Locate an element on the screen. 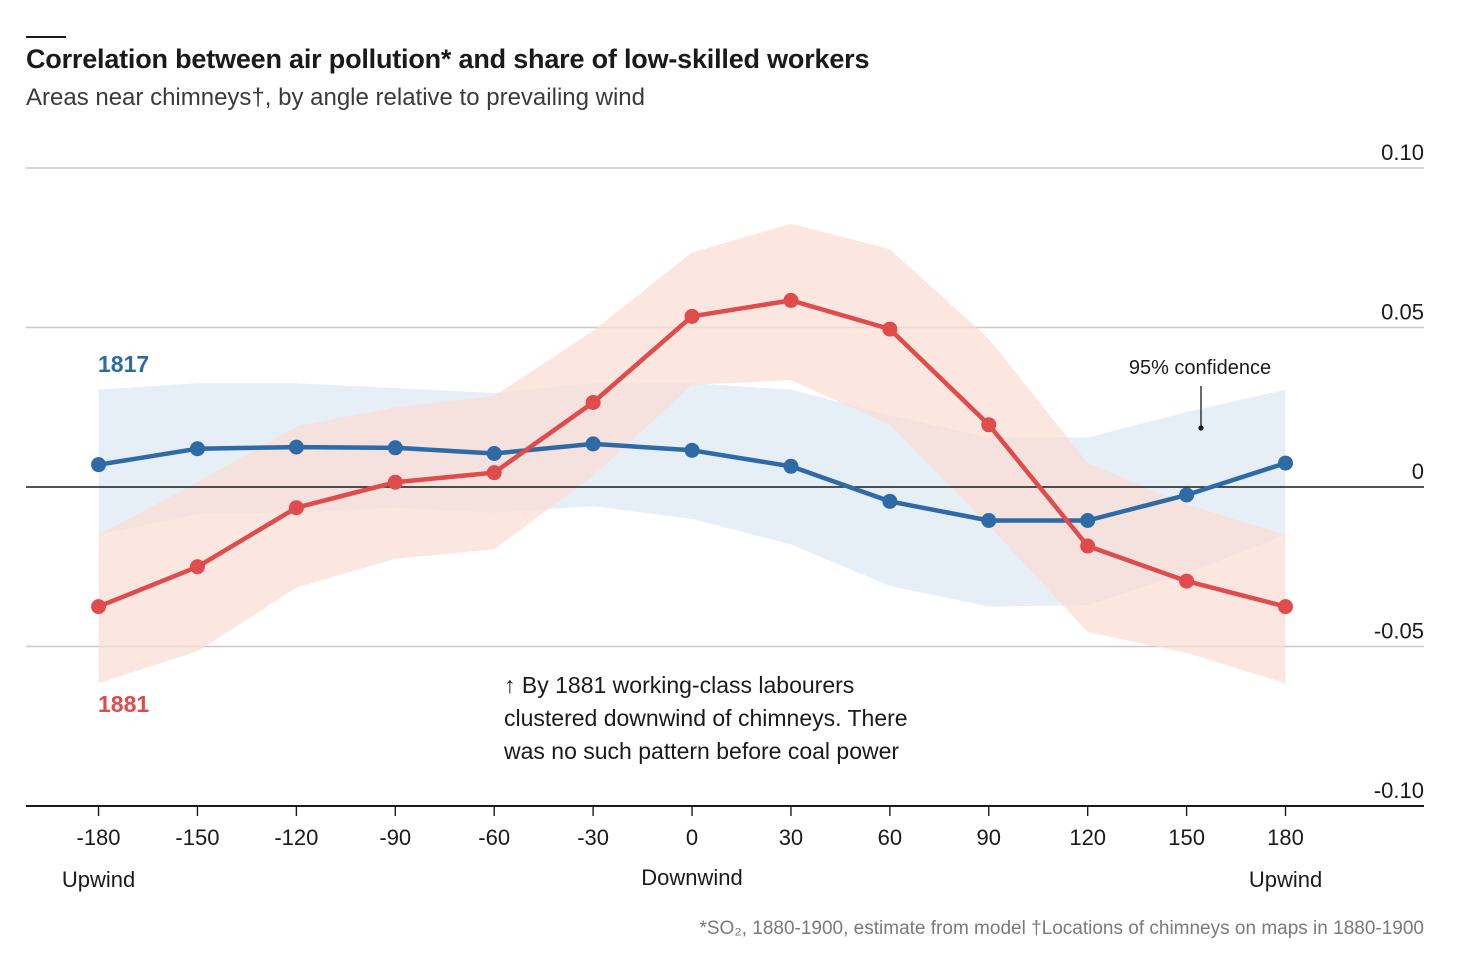  y-tick-label: 0.10 is located at coordinates (1402, 152).